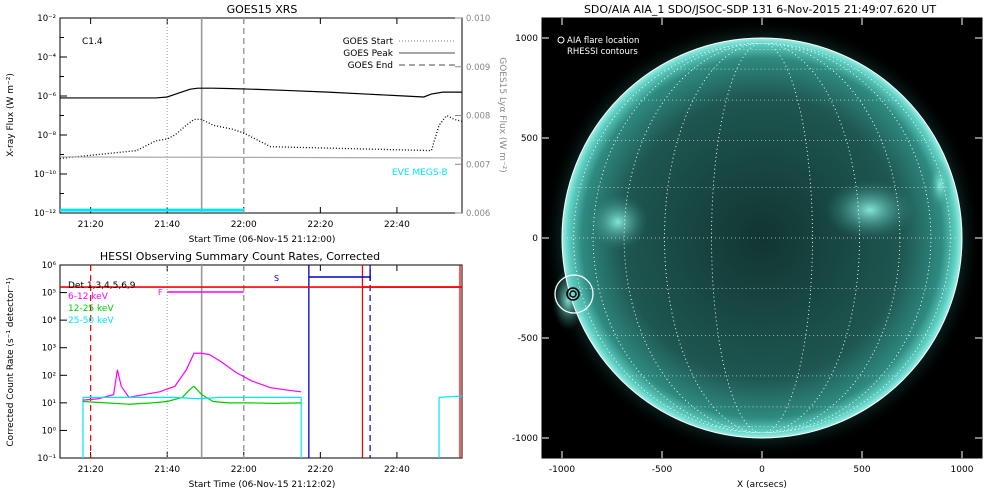 Image resolution: width=1000 pixels, height=500 pixels. I want to click on aia-rhessi-contour-inner, so click(573, 294).